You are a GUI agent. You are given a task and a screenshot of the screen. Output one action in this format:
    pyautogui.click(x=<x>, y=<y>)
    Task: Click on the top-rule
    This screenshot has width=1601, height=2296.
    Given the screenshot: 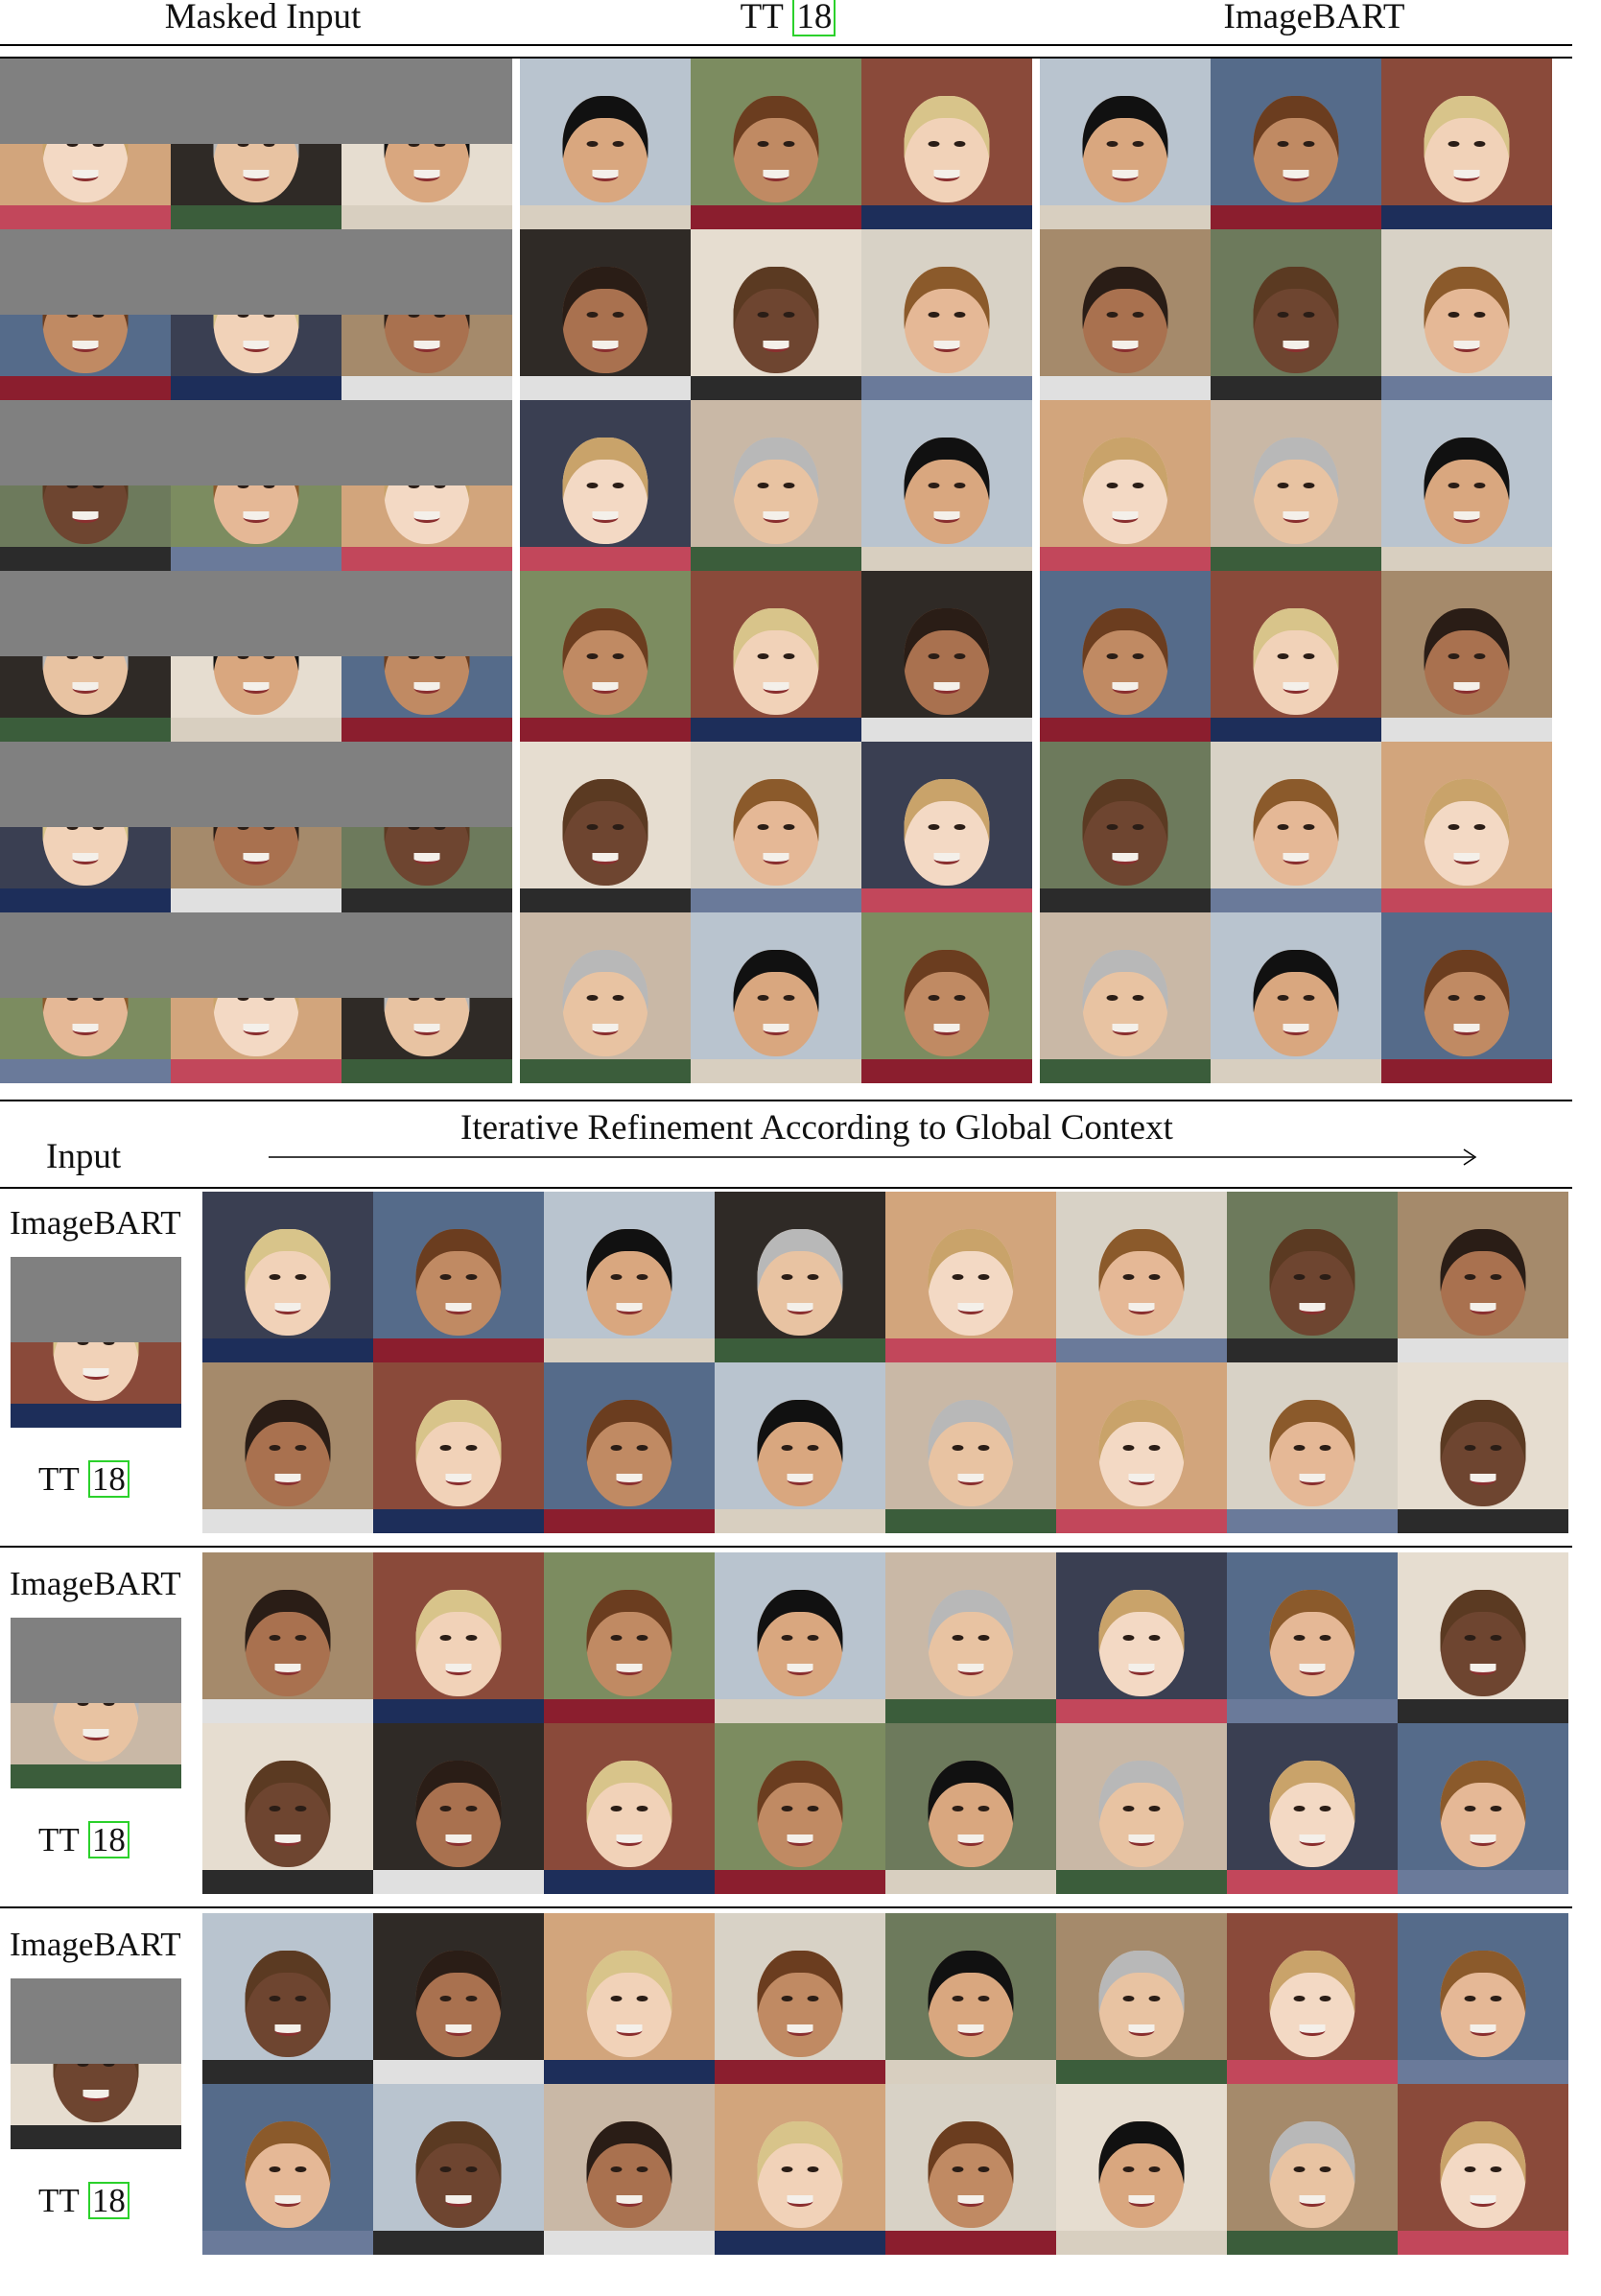 What is the action you would take?
    pyautogui.click(x=786, y=45)
    